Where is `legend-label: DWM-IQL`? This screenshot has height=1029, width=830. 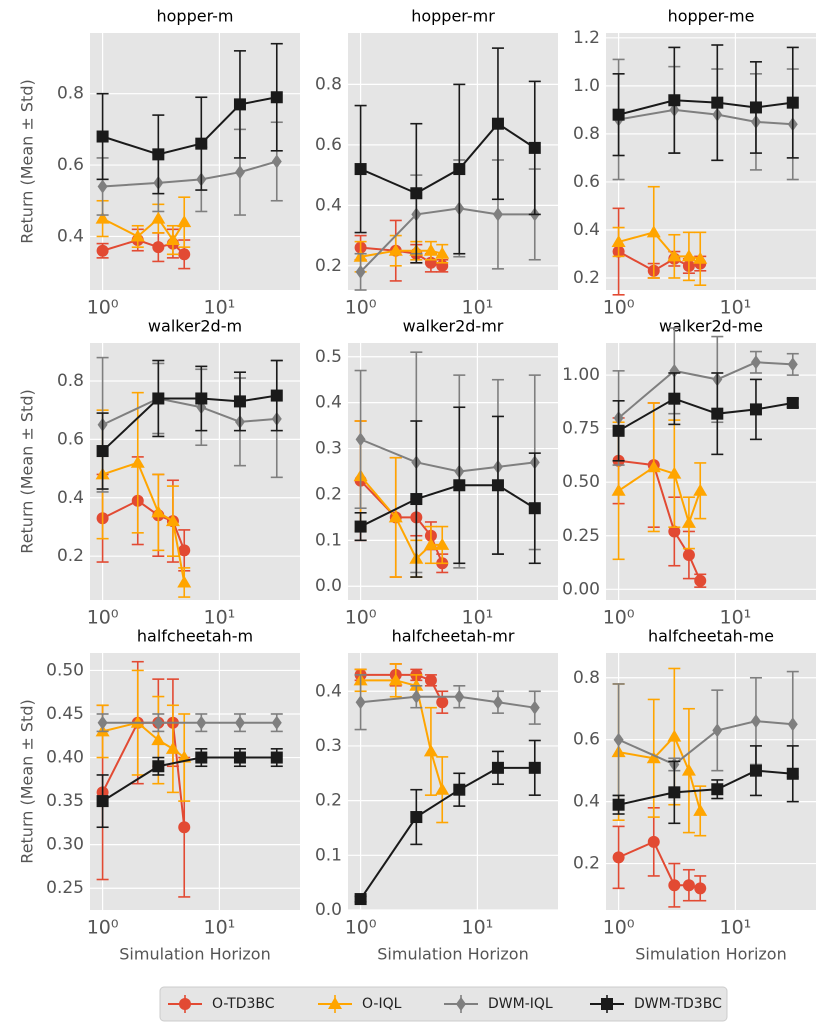 legend-label: DWM-IQL is located at coordinates (520, 1004).